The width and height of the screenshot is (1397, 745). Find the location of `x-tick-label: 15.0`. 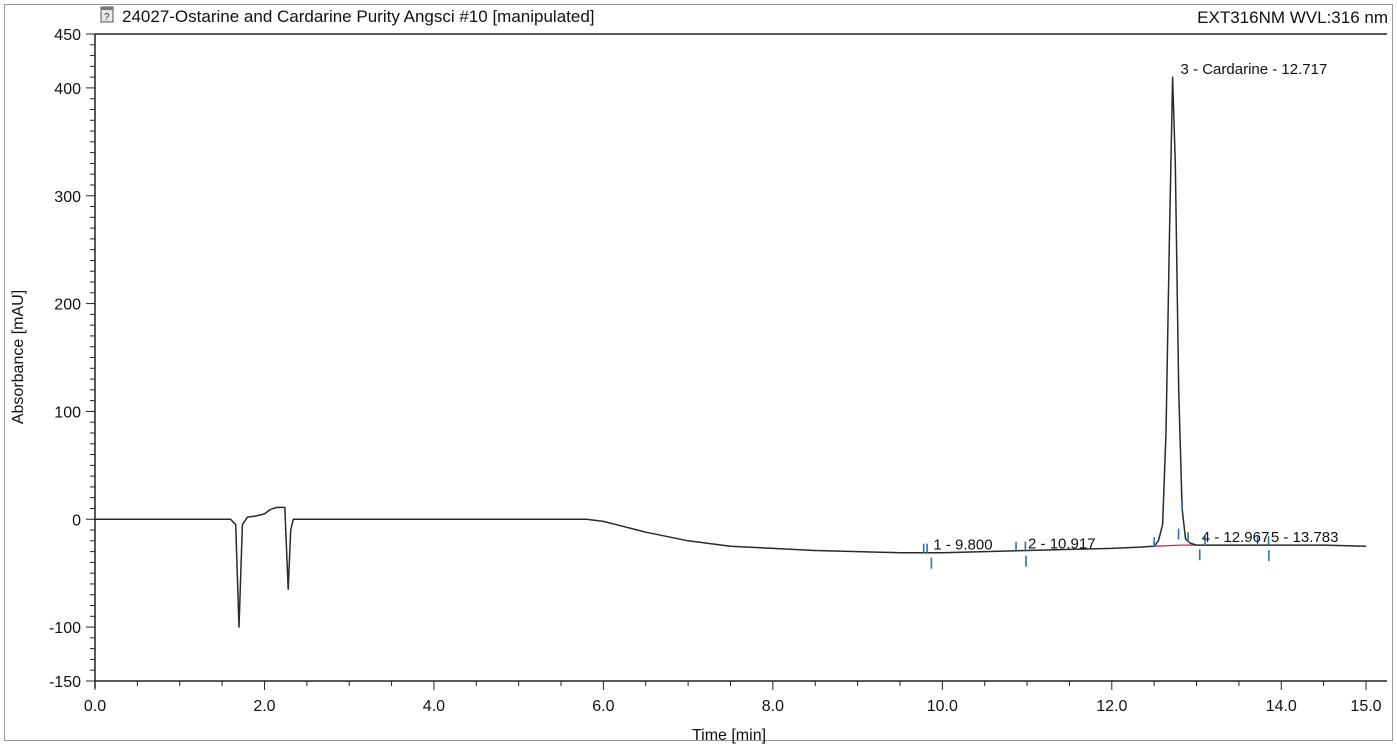

x-tick-label: 15.0 is located at coordinates (1365, 706).